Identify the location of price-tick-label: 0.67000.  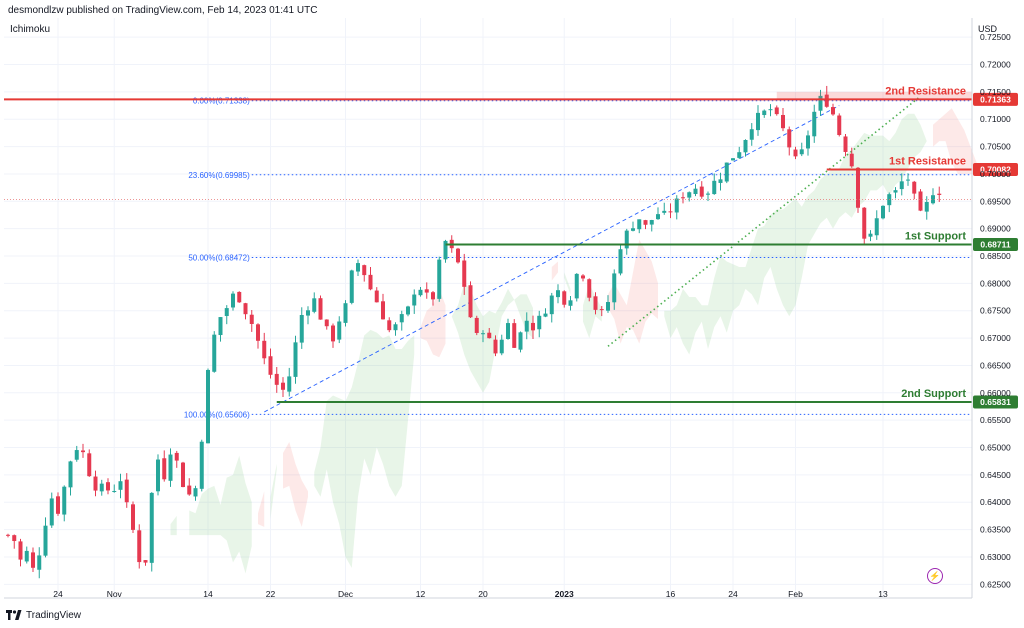
(995, 338).